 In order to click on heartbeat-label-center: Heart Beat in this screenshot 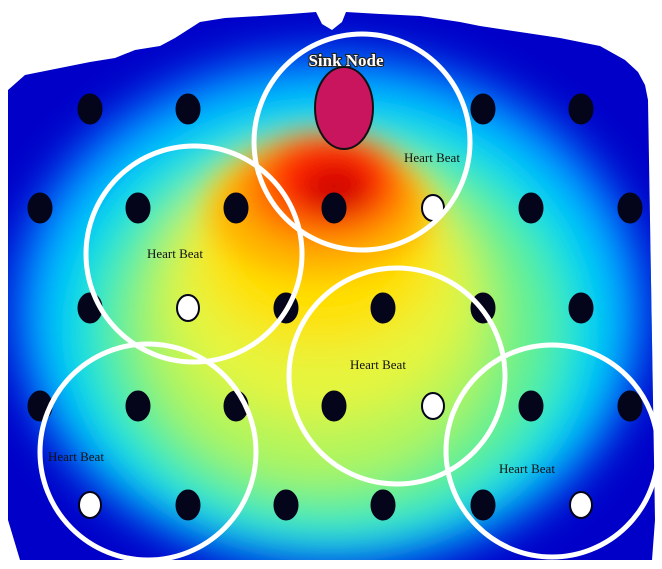, I will do `click(378, 364)`.